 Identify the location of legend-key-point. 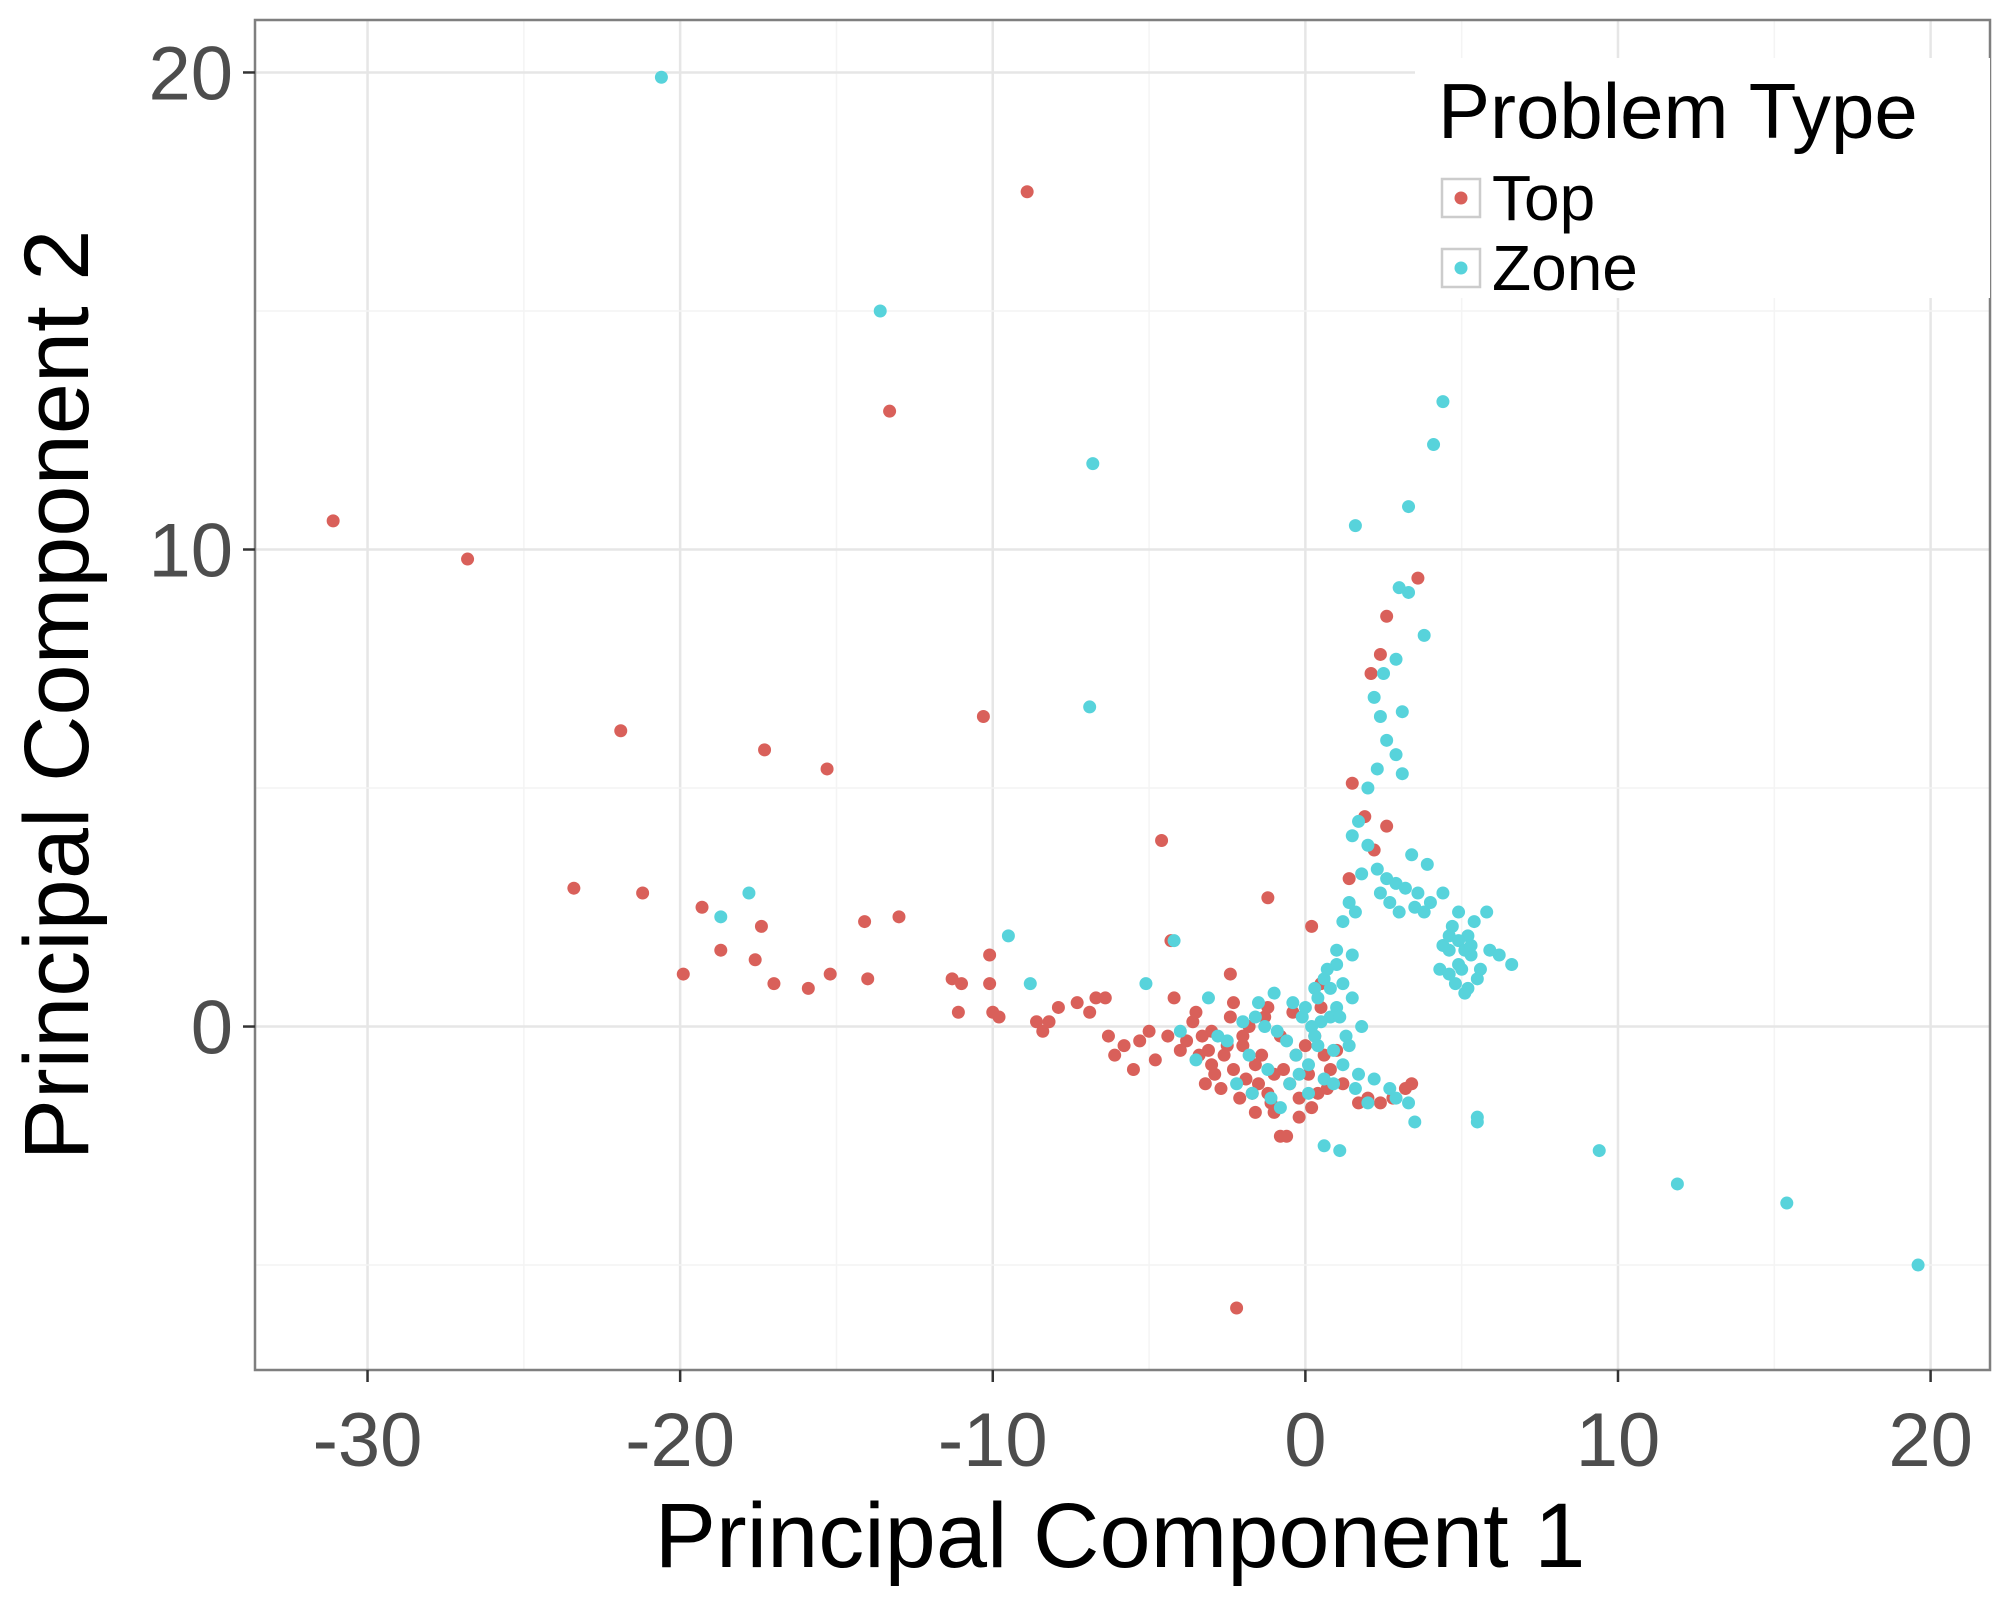
(1461, 268).